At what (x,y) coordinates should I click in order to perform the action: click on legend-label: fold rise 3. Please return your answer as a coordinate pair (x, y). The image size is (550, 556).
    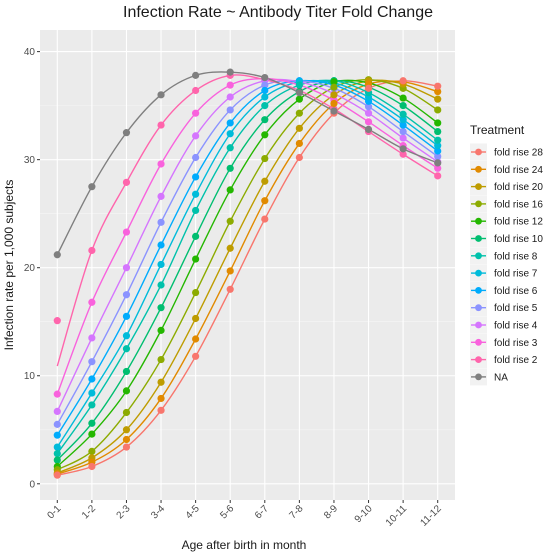
    Looking at the image, I should click on (516, 343).